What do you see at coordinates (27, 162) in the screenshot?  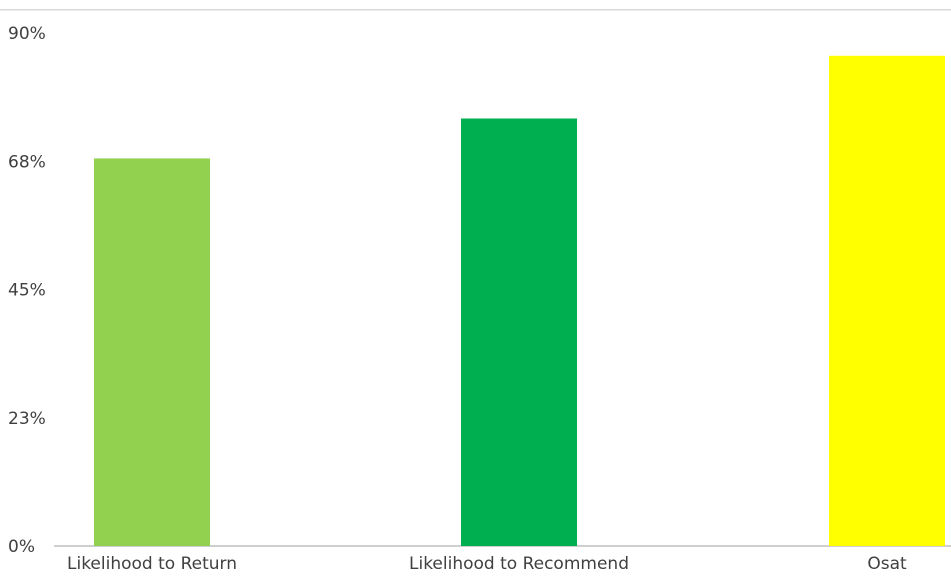 I see `y-tick-label: 68%` at bounding box center [27, 162].